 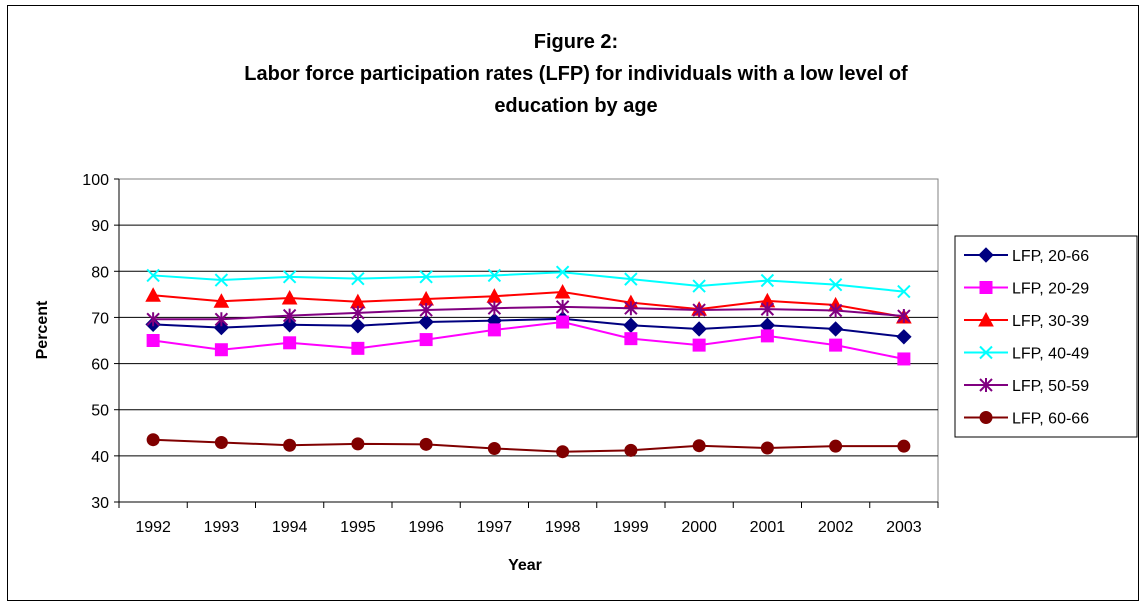 What do you see at coordinates (576, 42) in the screenshot?
I see `title-line-1: Figure 2:` at bounding box center [576, 42].